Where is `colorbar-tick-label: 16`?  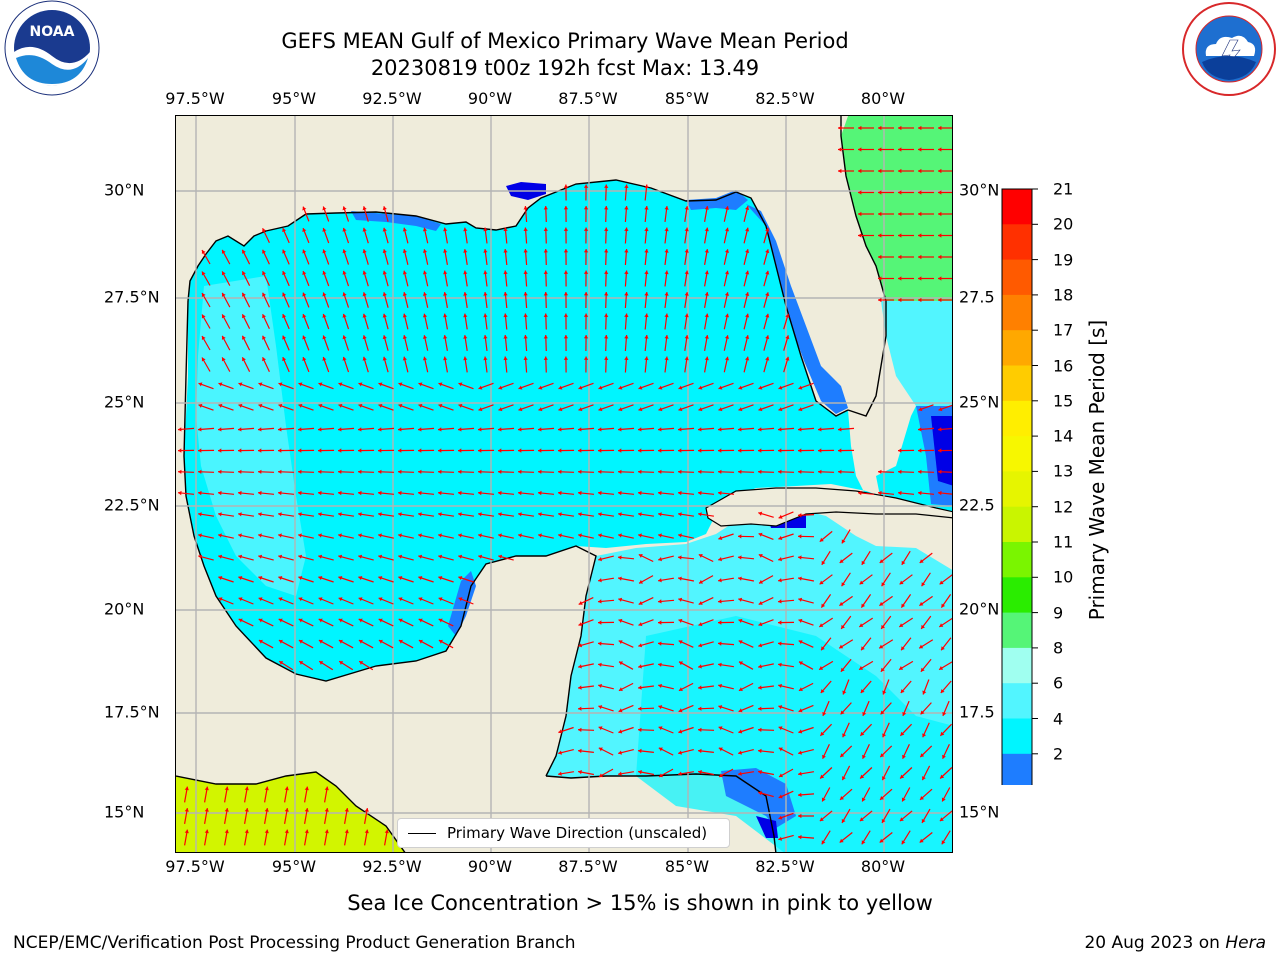
colorbar-tick-label: 16 is located at coordinates (1063, 365).